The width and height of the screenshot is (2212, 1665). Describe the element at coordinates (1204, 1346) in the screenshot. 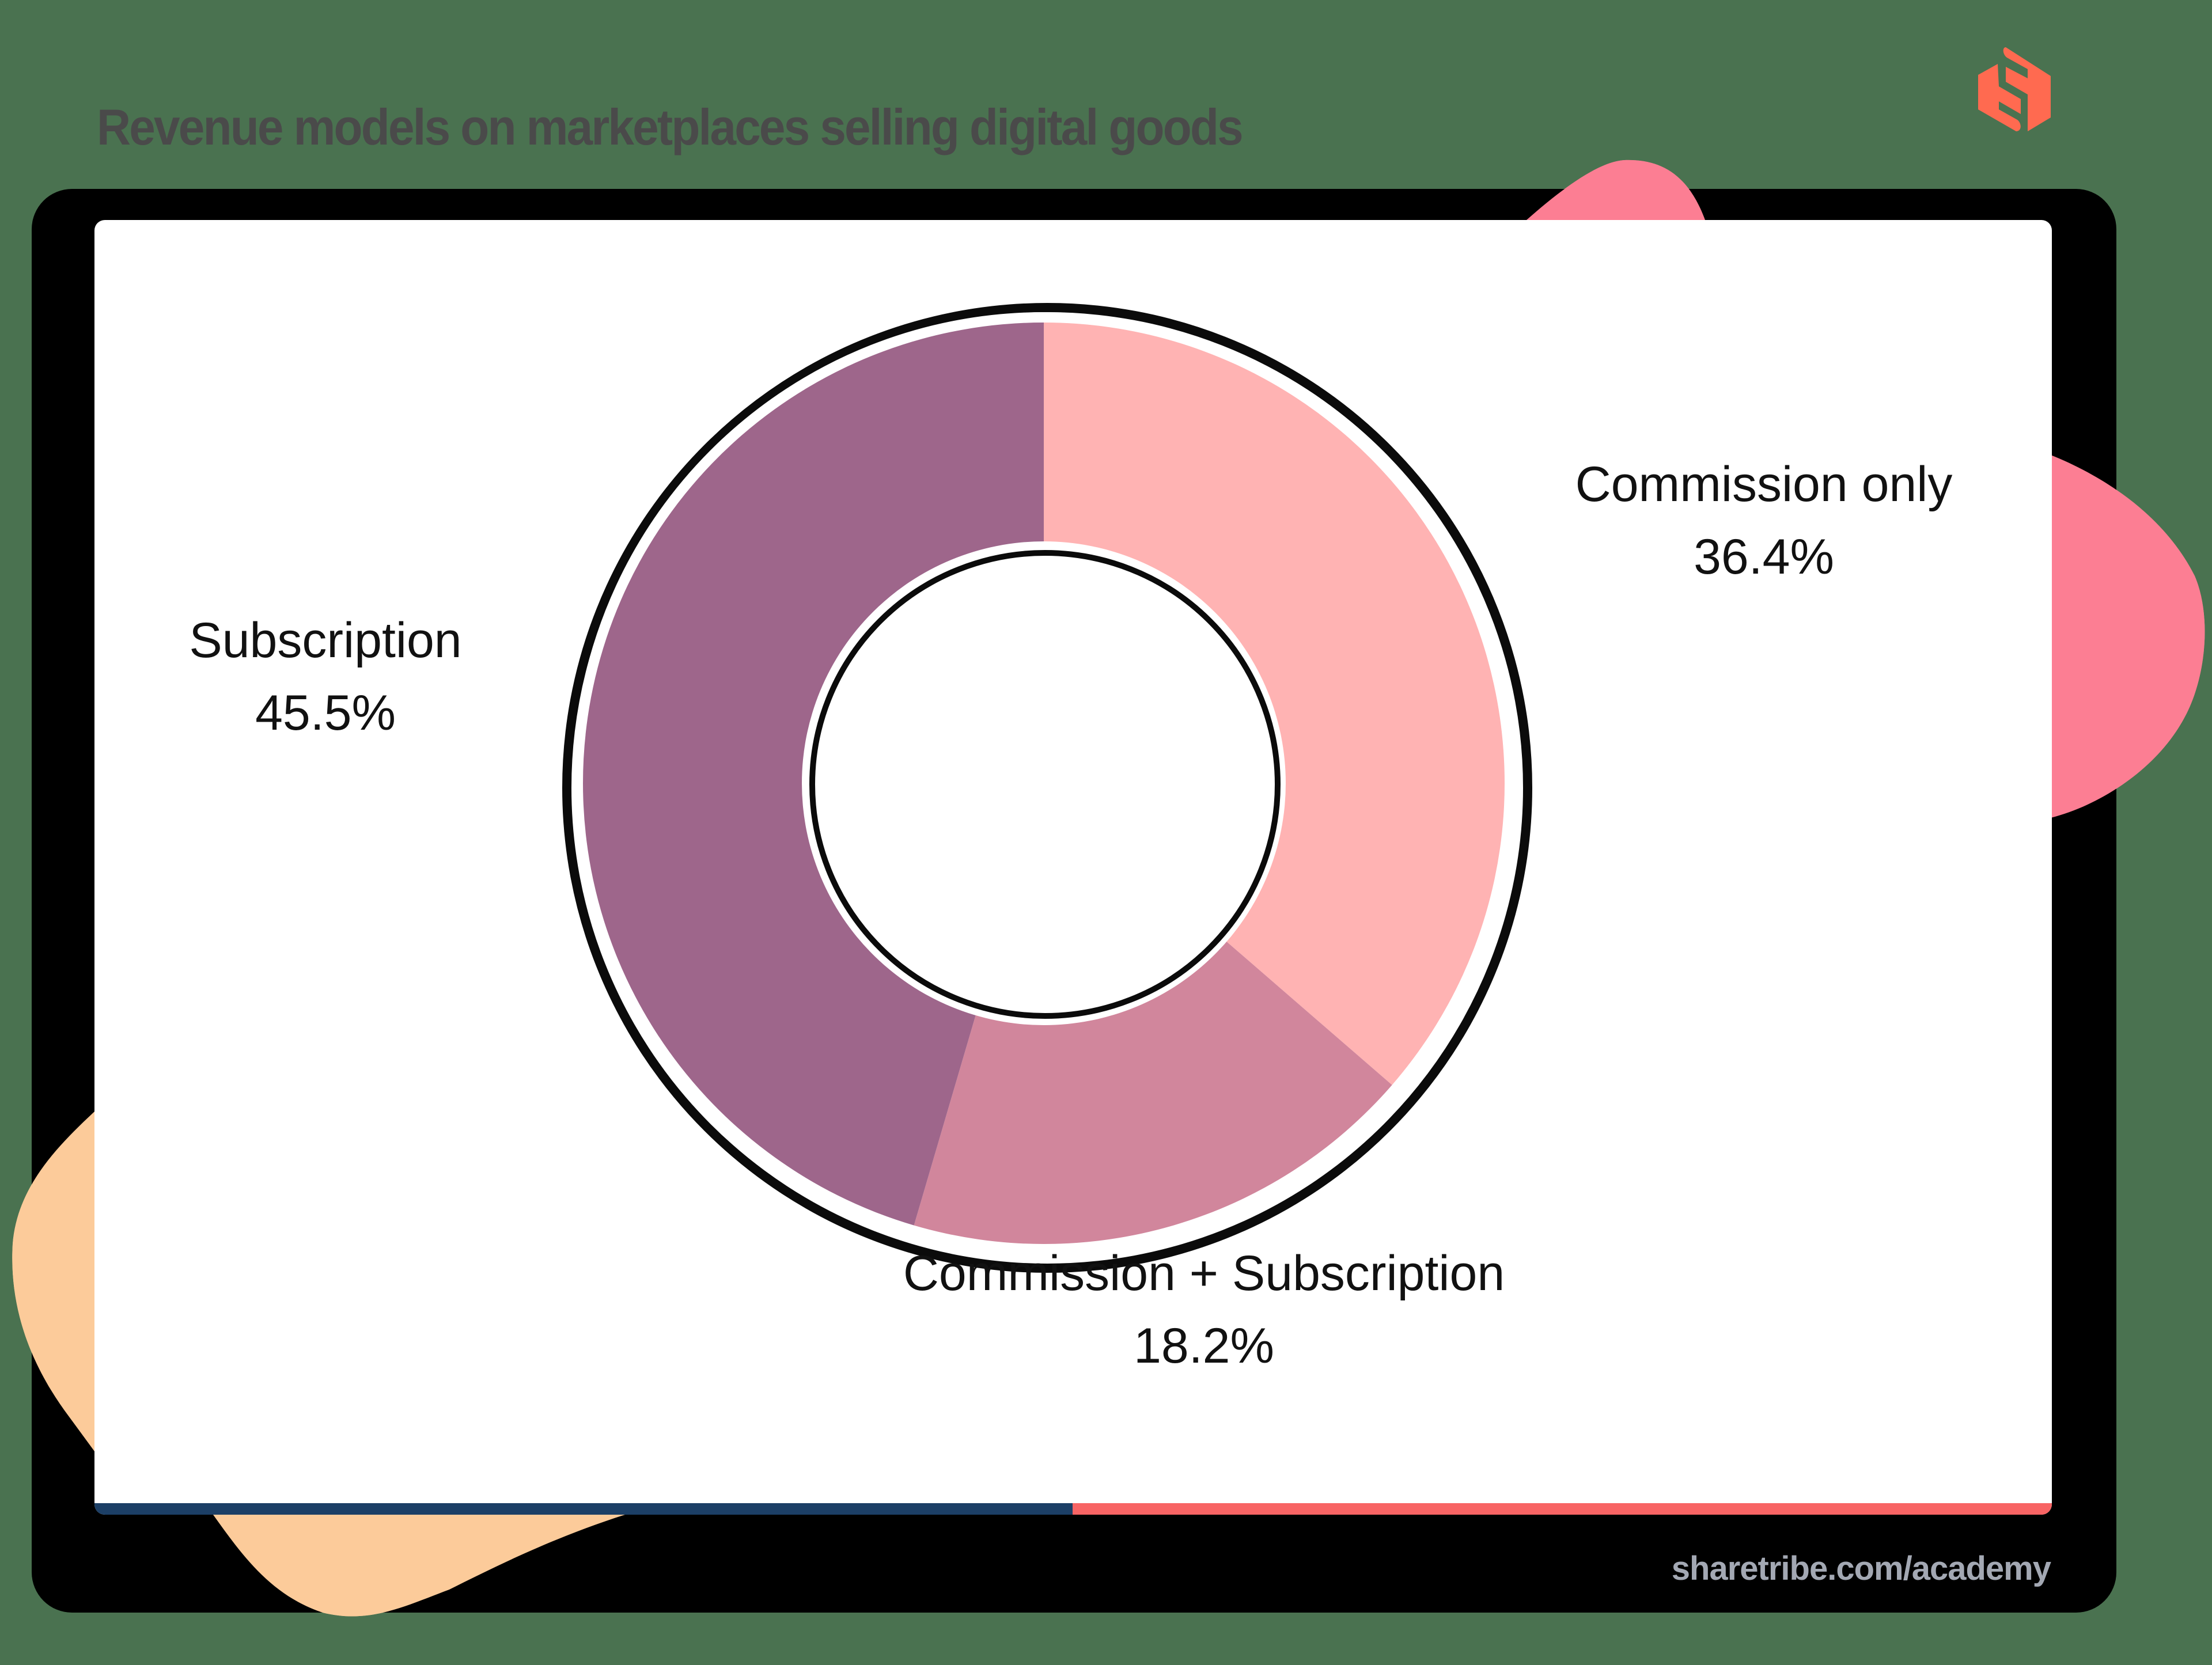

I see `label-commission-plus-subscription-value: 18.2%` at that location.